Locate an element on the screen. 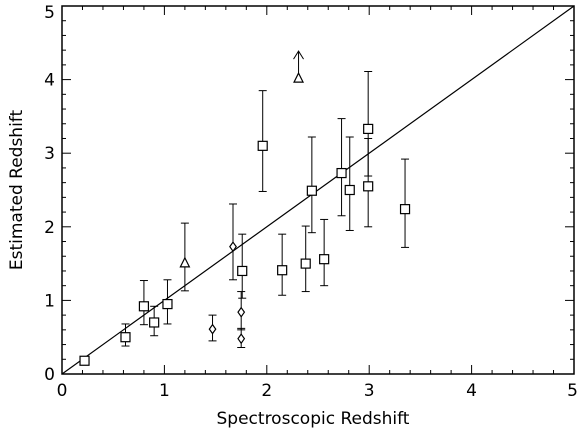 This screenshot has height=430, width=584. x-tick-label: 2 is located at coordinates (266, 391).